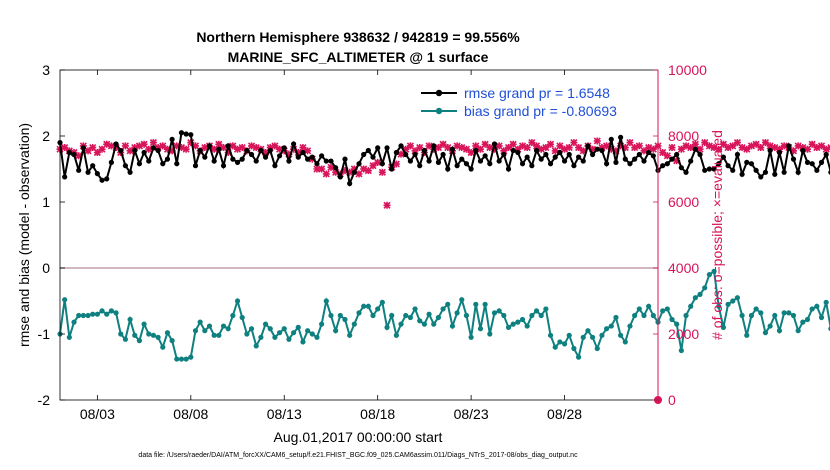 This screenshot has width=830, height=470. I want to click on y-left-tick-label: 0, so click(46, 268).